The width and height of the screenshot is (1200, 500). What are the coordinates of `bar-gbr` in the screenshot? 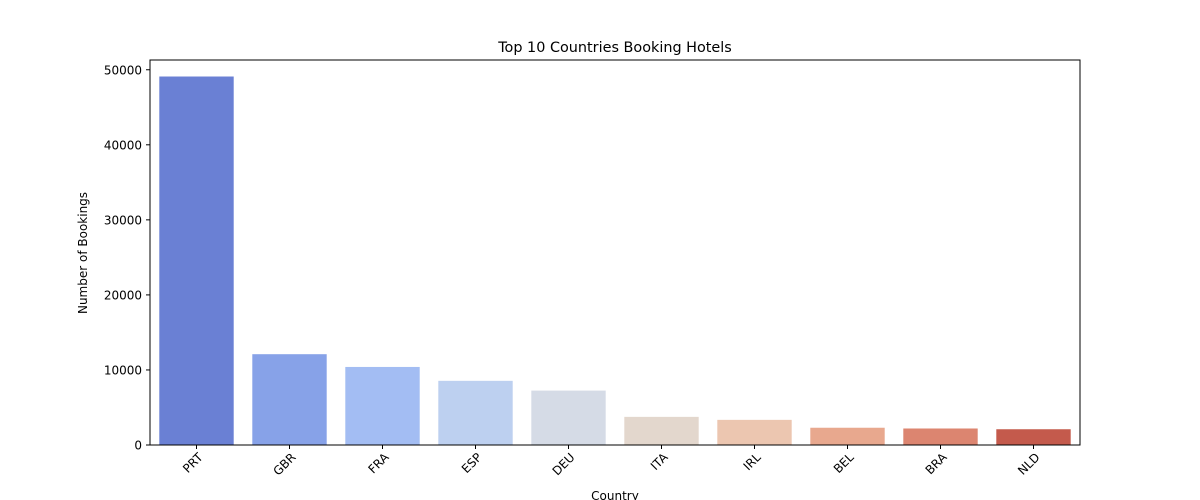 It's located at (289, 399).